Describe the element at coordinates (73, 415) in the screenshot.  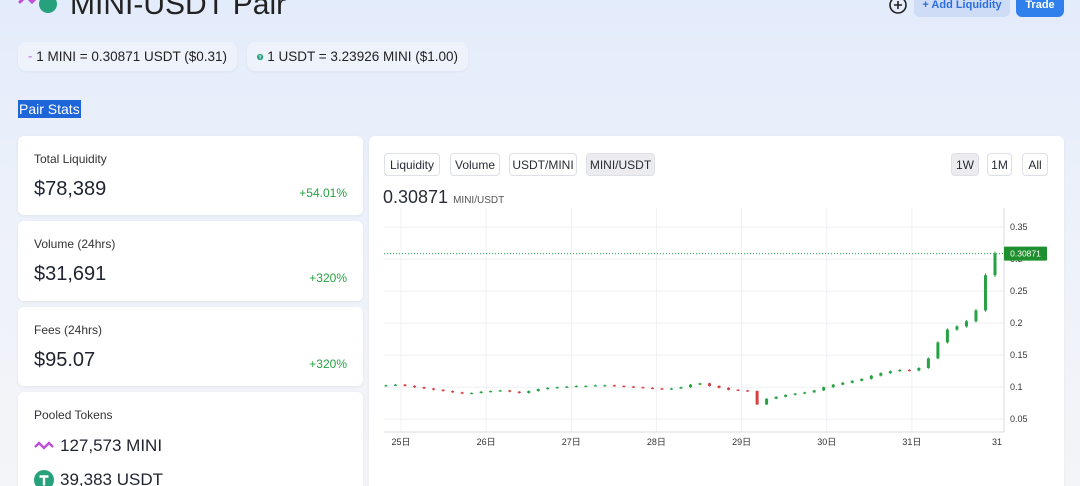
I see `stat-label: Pooled Tokens` at that location.